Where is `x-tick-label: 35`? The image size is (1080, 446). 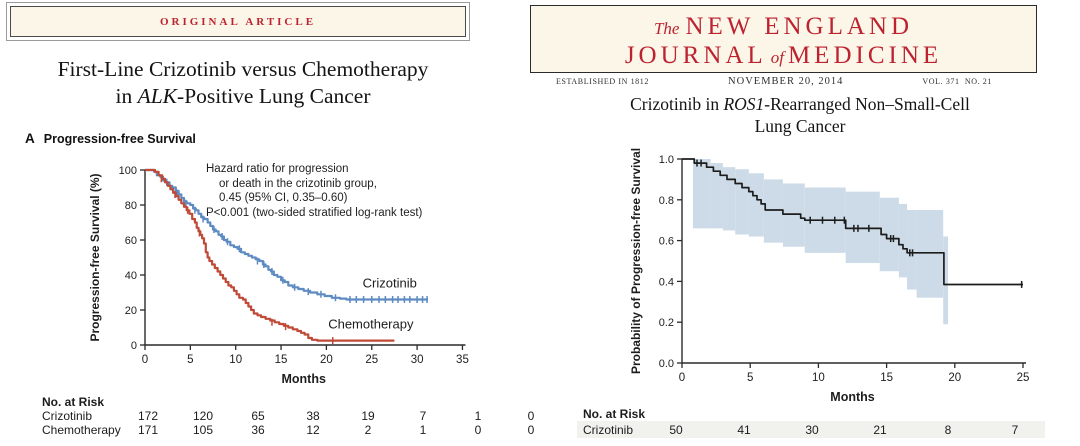
x-tick-label: 35 is located at coordinates (462, 360).